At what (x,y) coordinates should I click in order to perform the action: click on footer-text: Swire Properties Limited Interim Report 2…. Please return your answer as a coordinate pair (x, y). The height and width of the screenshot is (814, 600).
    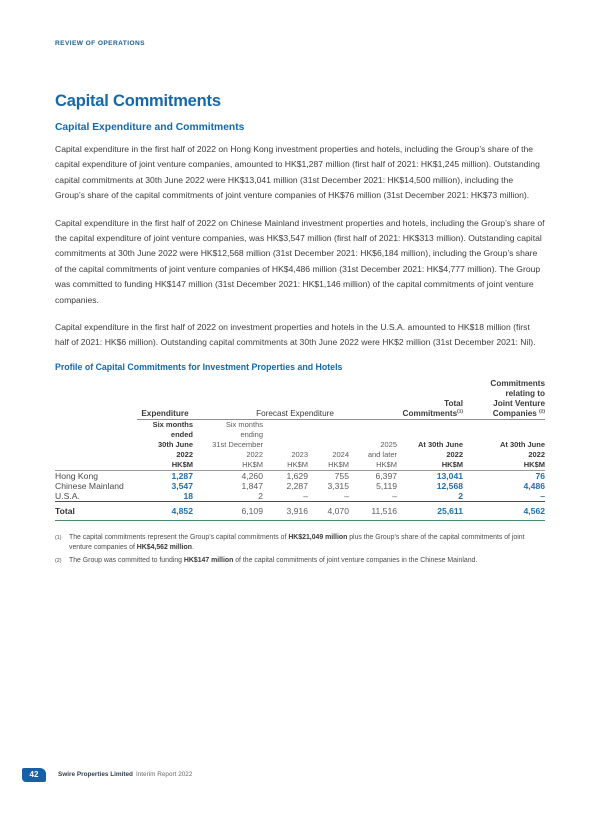
    Looking at the image, I should click on (125, 774).